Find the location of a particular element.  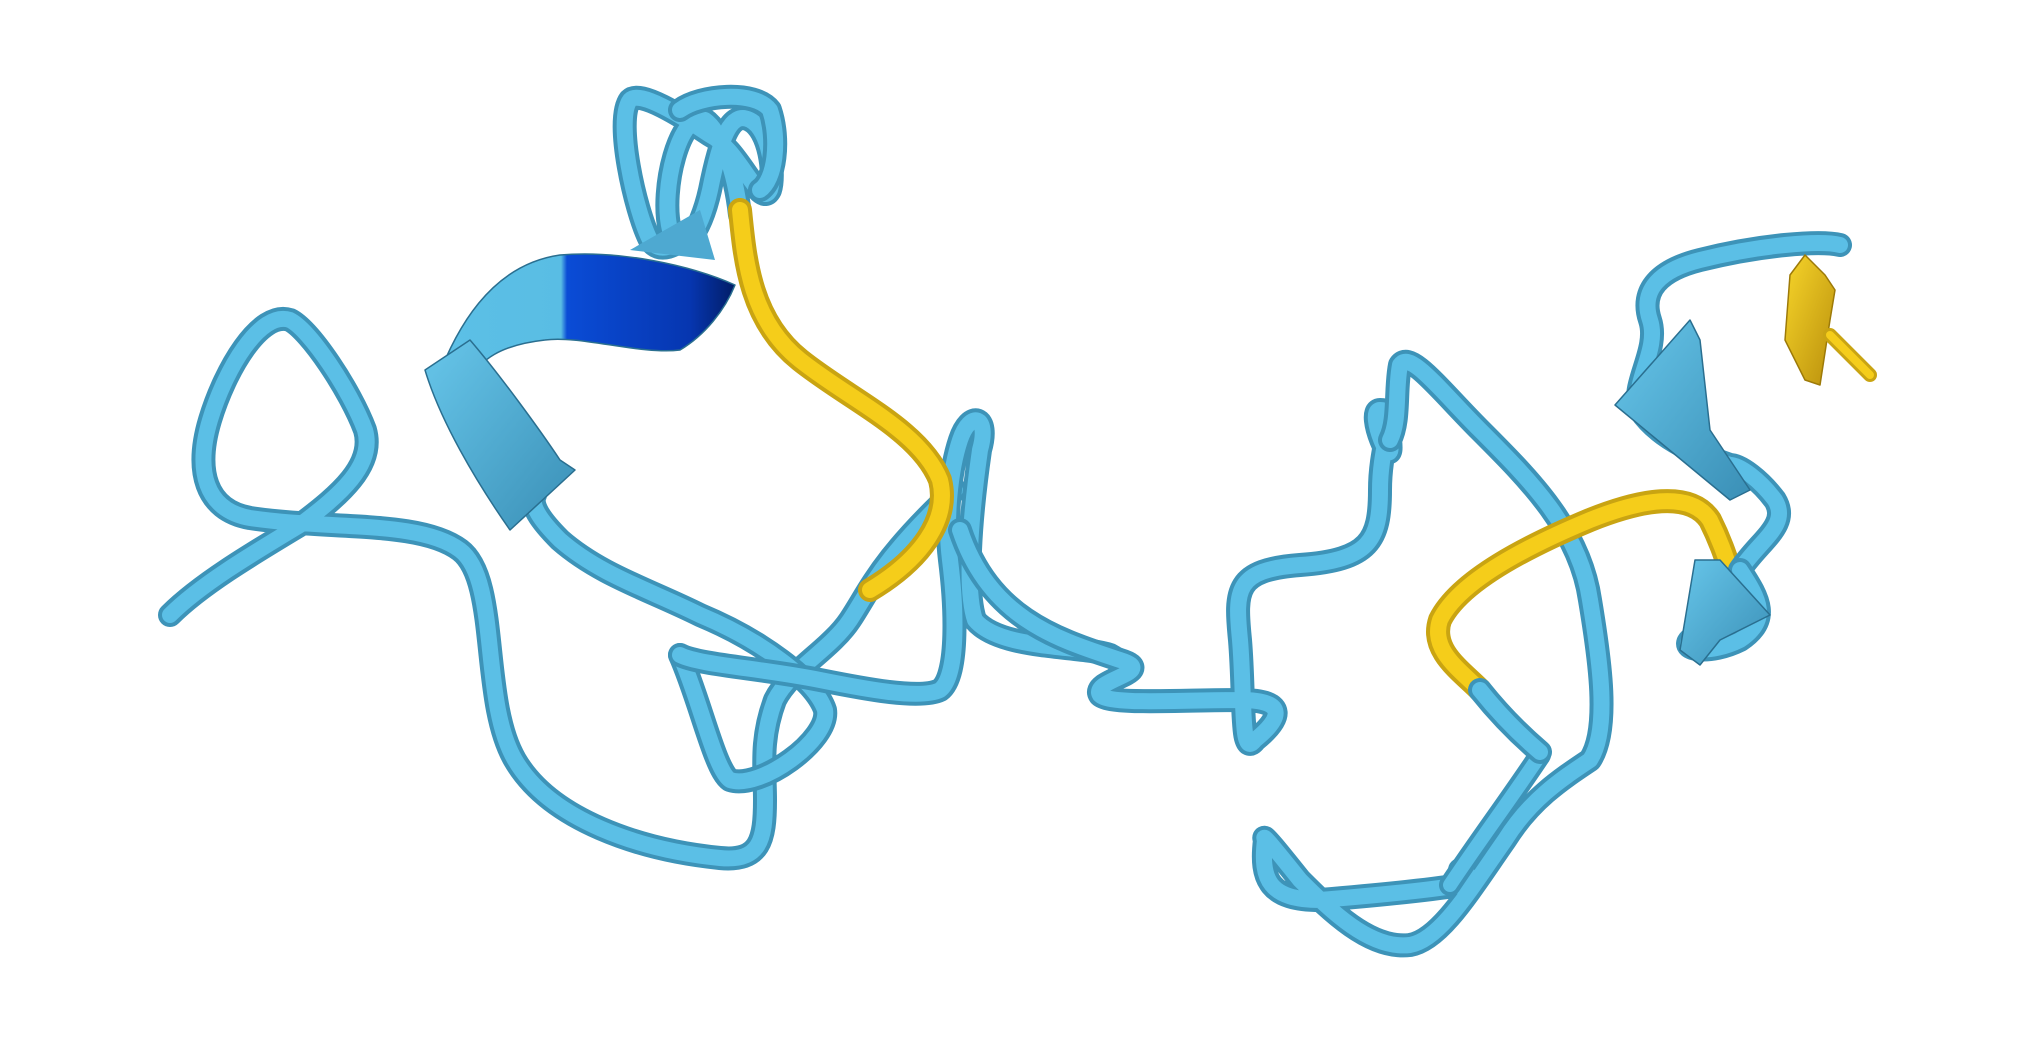

inner-loop-coil is located at coordinates (679, 638).